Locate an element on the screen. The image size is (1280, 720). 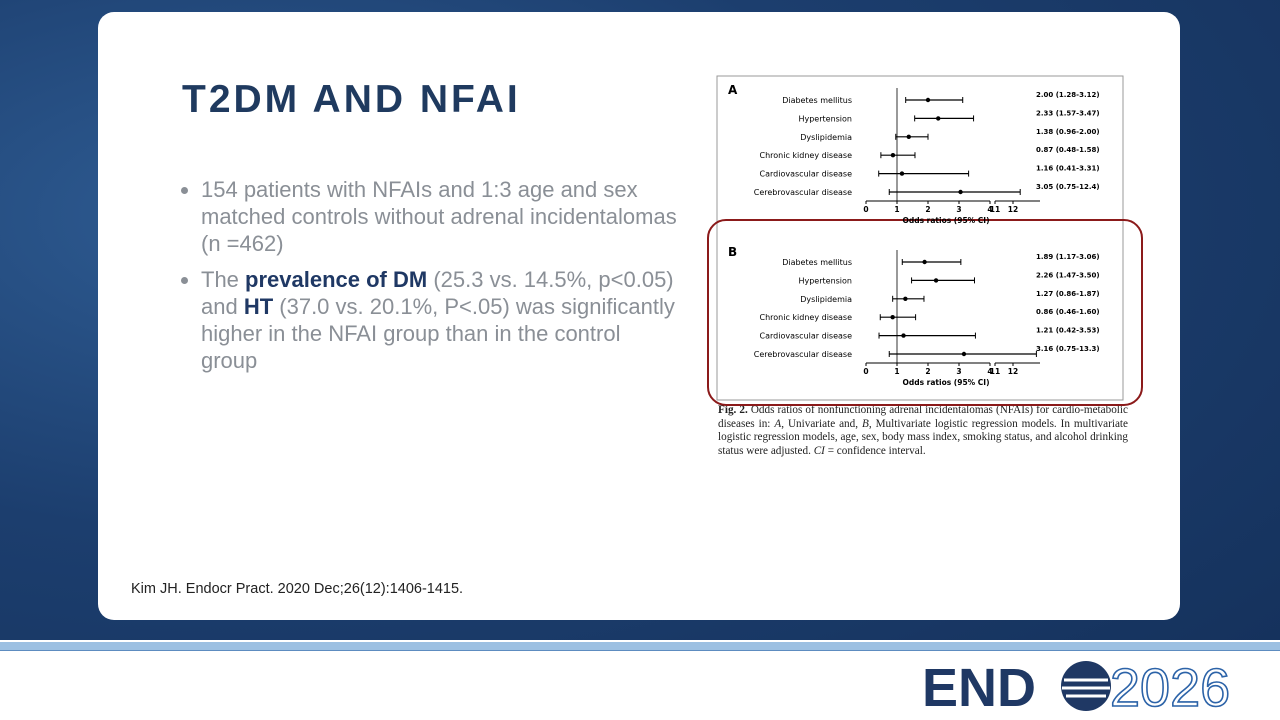
slide-title: T2DM AND NFAI is located at coordinates (351, 99).